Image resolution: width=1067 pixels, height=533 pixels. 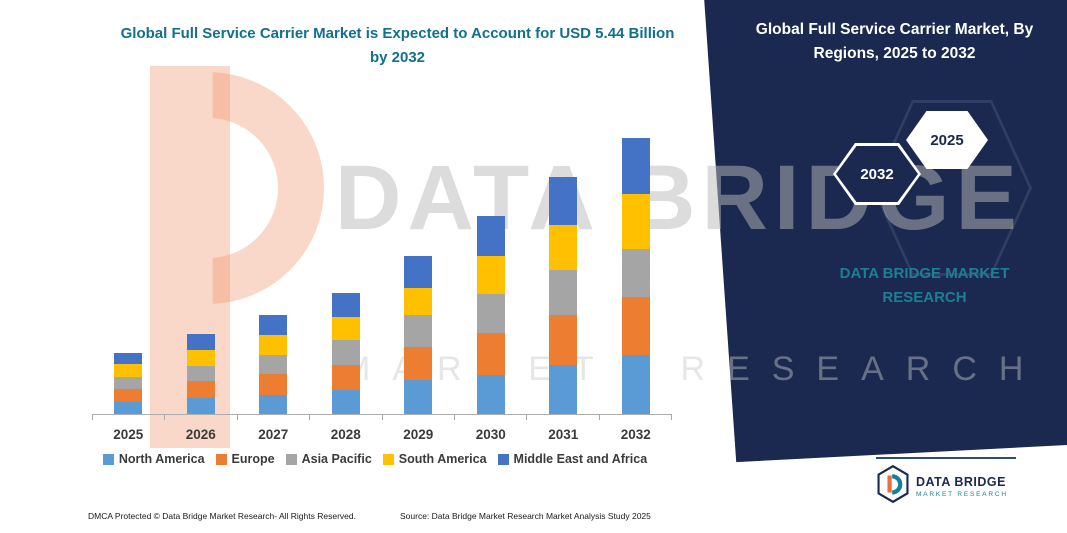 What do you see at coordinates (490, 434) in the screenshot?
I see `x-axis-label: 2030` at bounding box center [490, 434].